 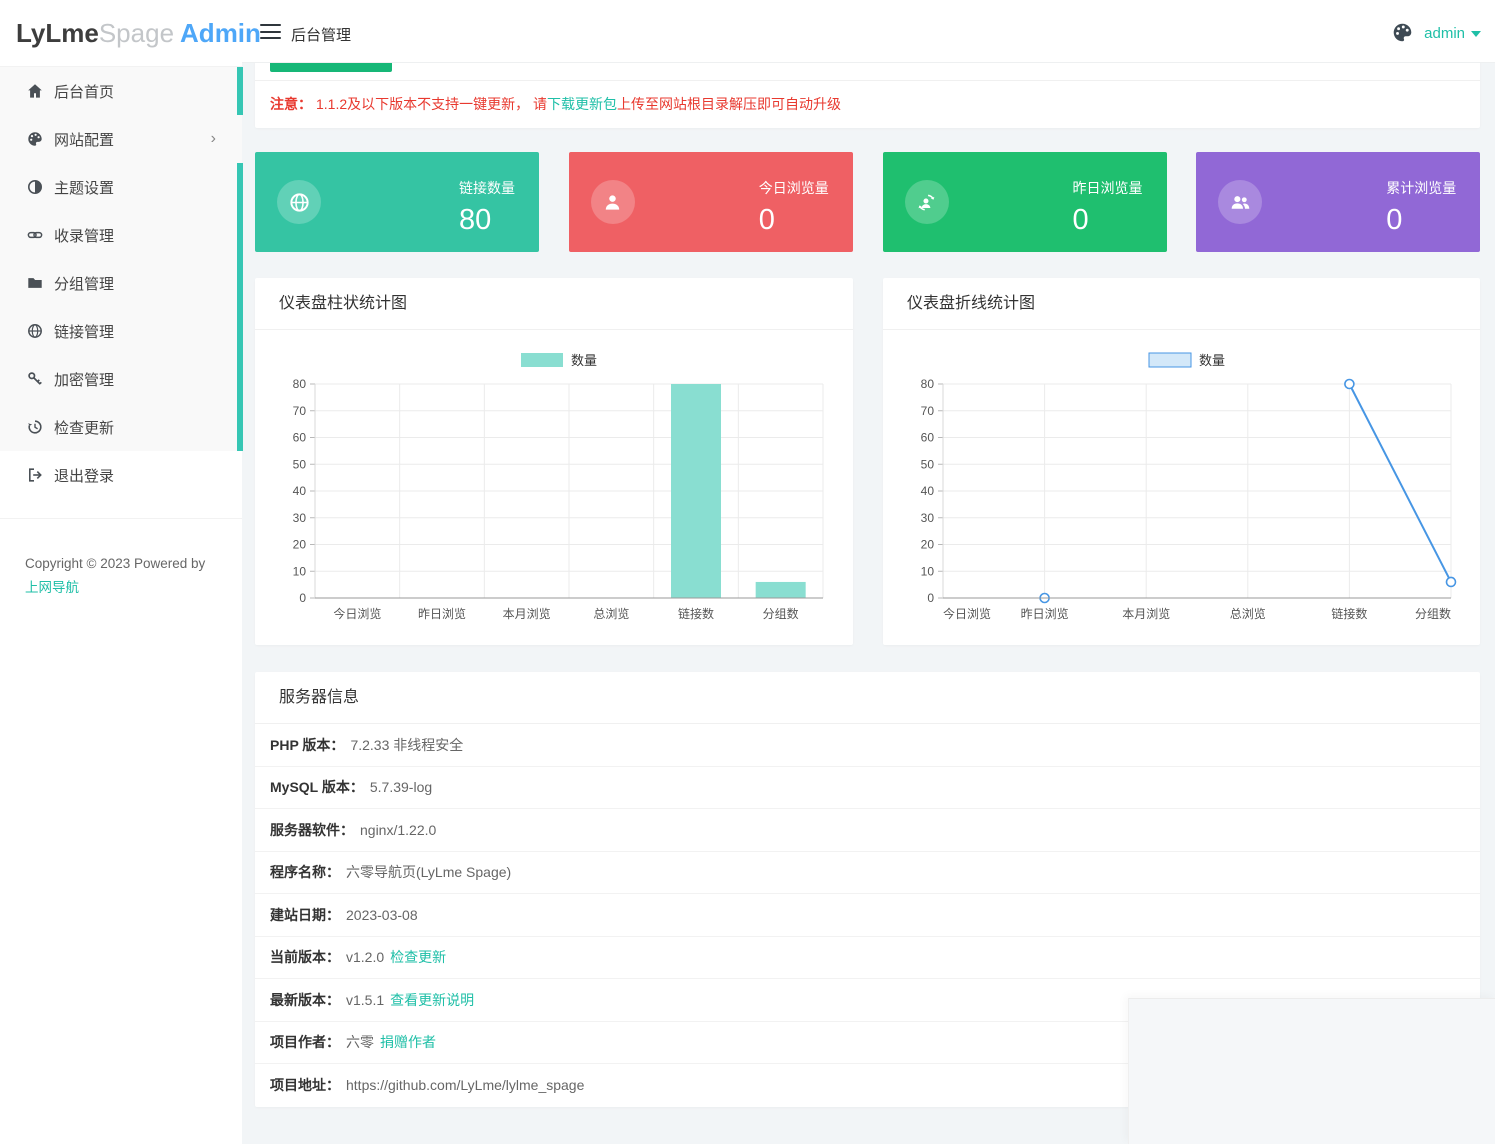 What do you see at coordinates (867, 830) in the screenshot?
I see `server-info-row: 服务器软件： nginx/1.22.0` at bounding box center [867, 830].